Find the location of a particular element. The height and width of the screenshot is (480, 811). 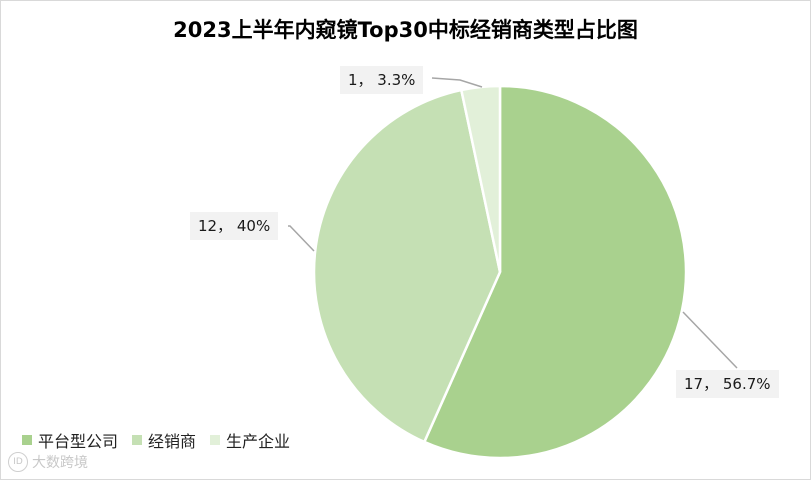

leader-line-platform is located at coordinates (710, 340).